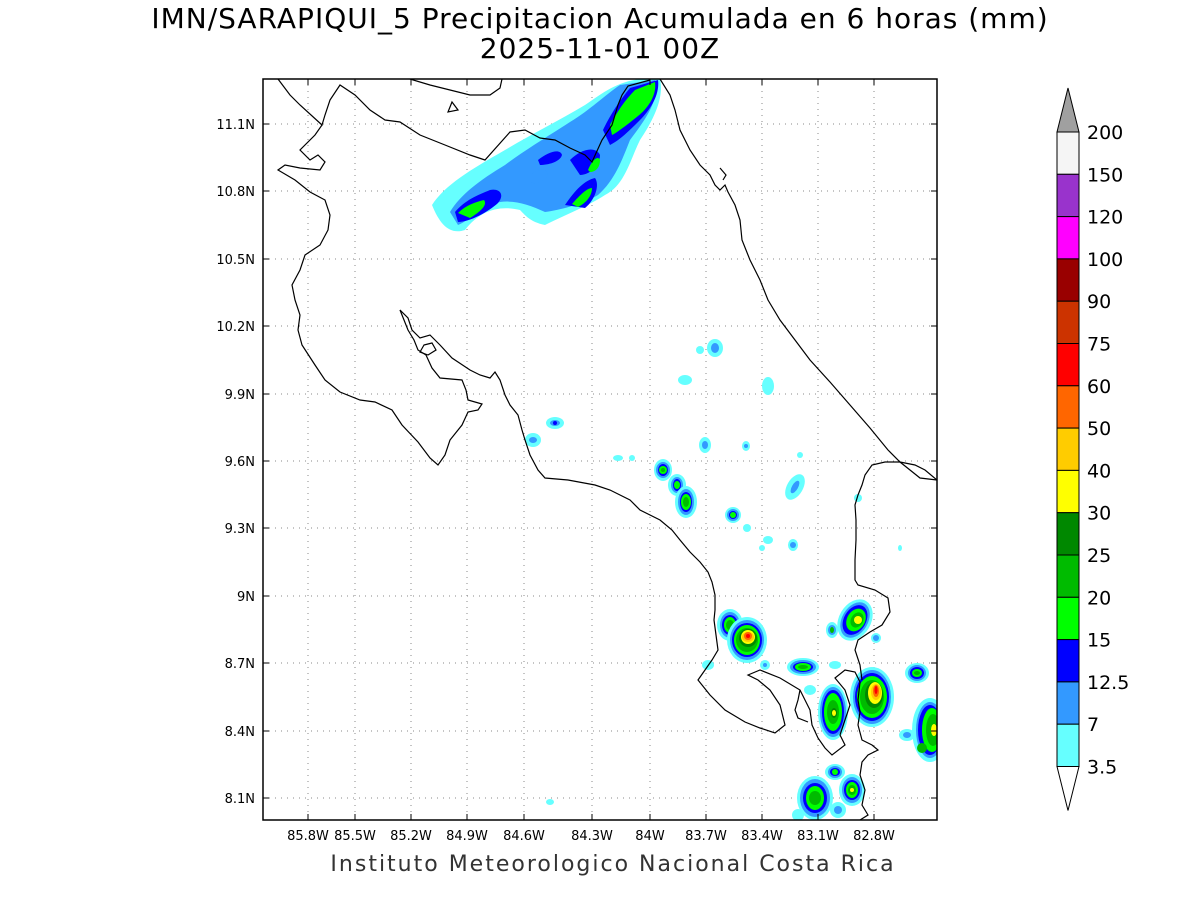 The height and width of the screenshot is (900, 1200). What do you see at coordinates (1105, 260) in the screenshot?
I see `legend-label: 100` at bounding box center [1105, 260].